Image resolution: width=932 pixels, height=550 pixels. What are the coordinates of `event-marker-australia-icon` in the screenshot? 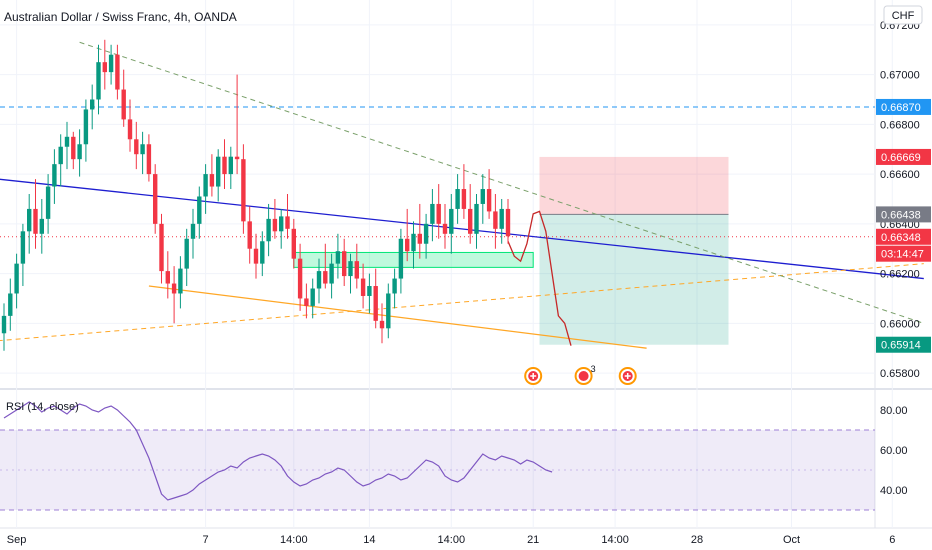 It's located at (583, 376).